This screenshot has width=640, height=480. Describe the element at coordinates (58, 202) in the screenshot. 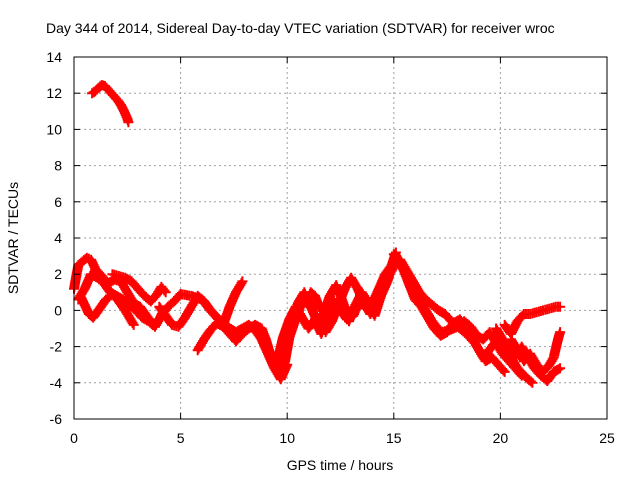

I see `y-tick-label: 6` at that location.